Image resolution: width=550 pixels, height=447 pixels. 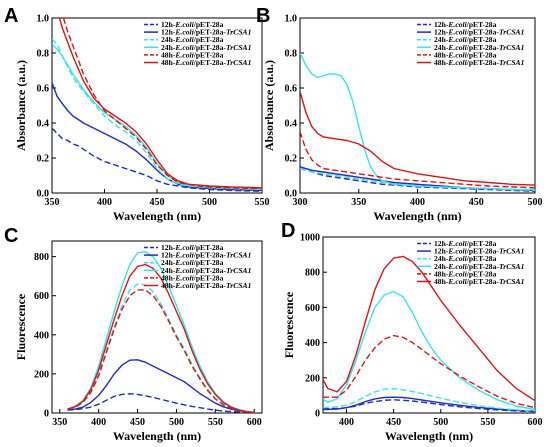 What do you see at coordinates (288, 231) in the screenshot?
I see `panel-letter: D` at bounding box center [288, 231].